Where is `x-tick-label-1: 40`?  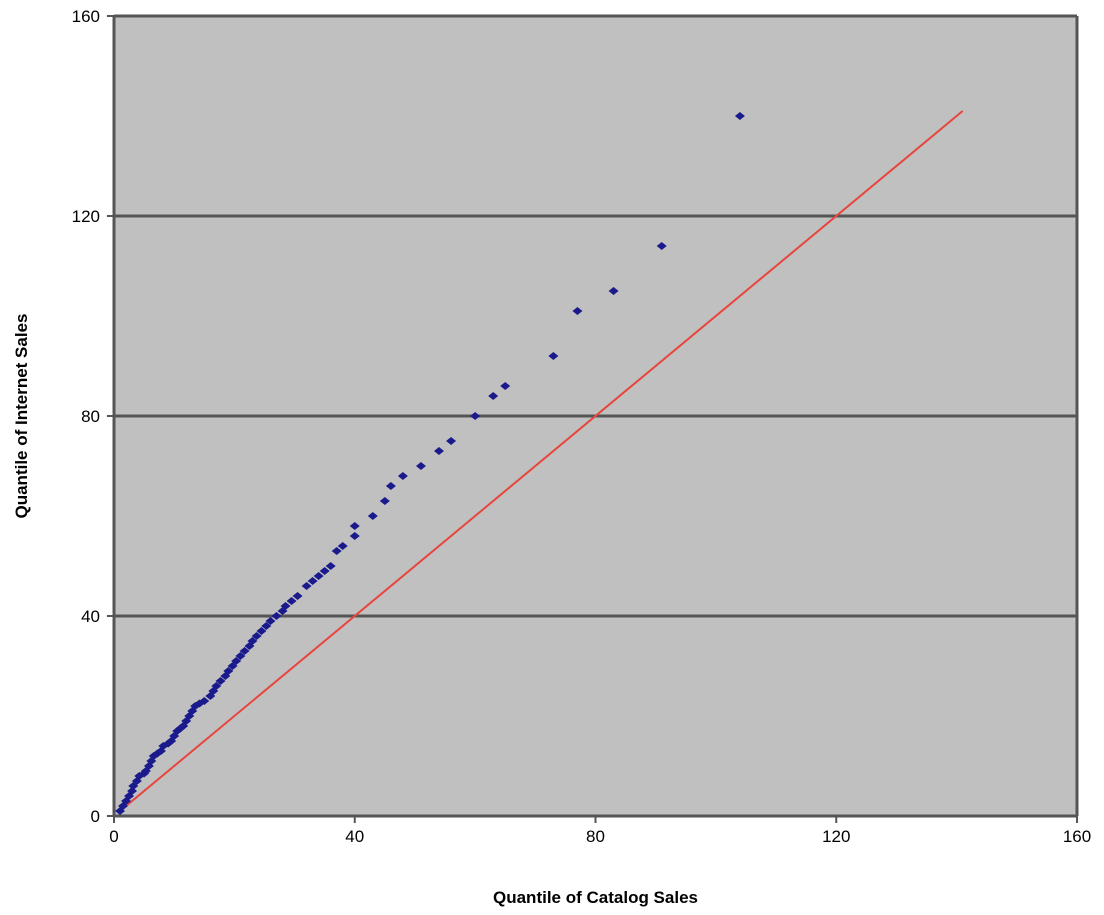
x-tick-label-1: 40 is located at coordinates (354, 836).